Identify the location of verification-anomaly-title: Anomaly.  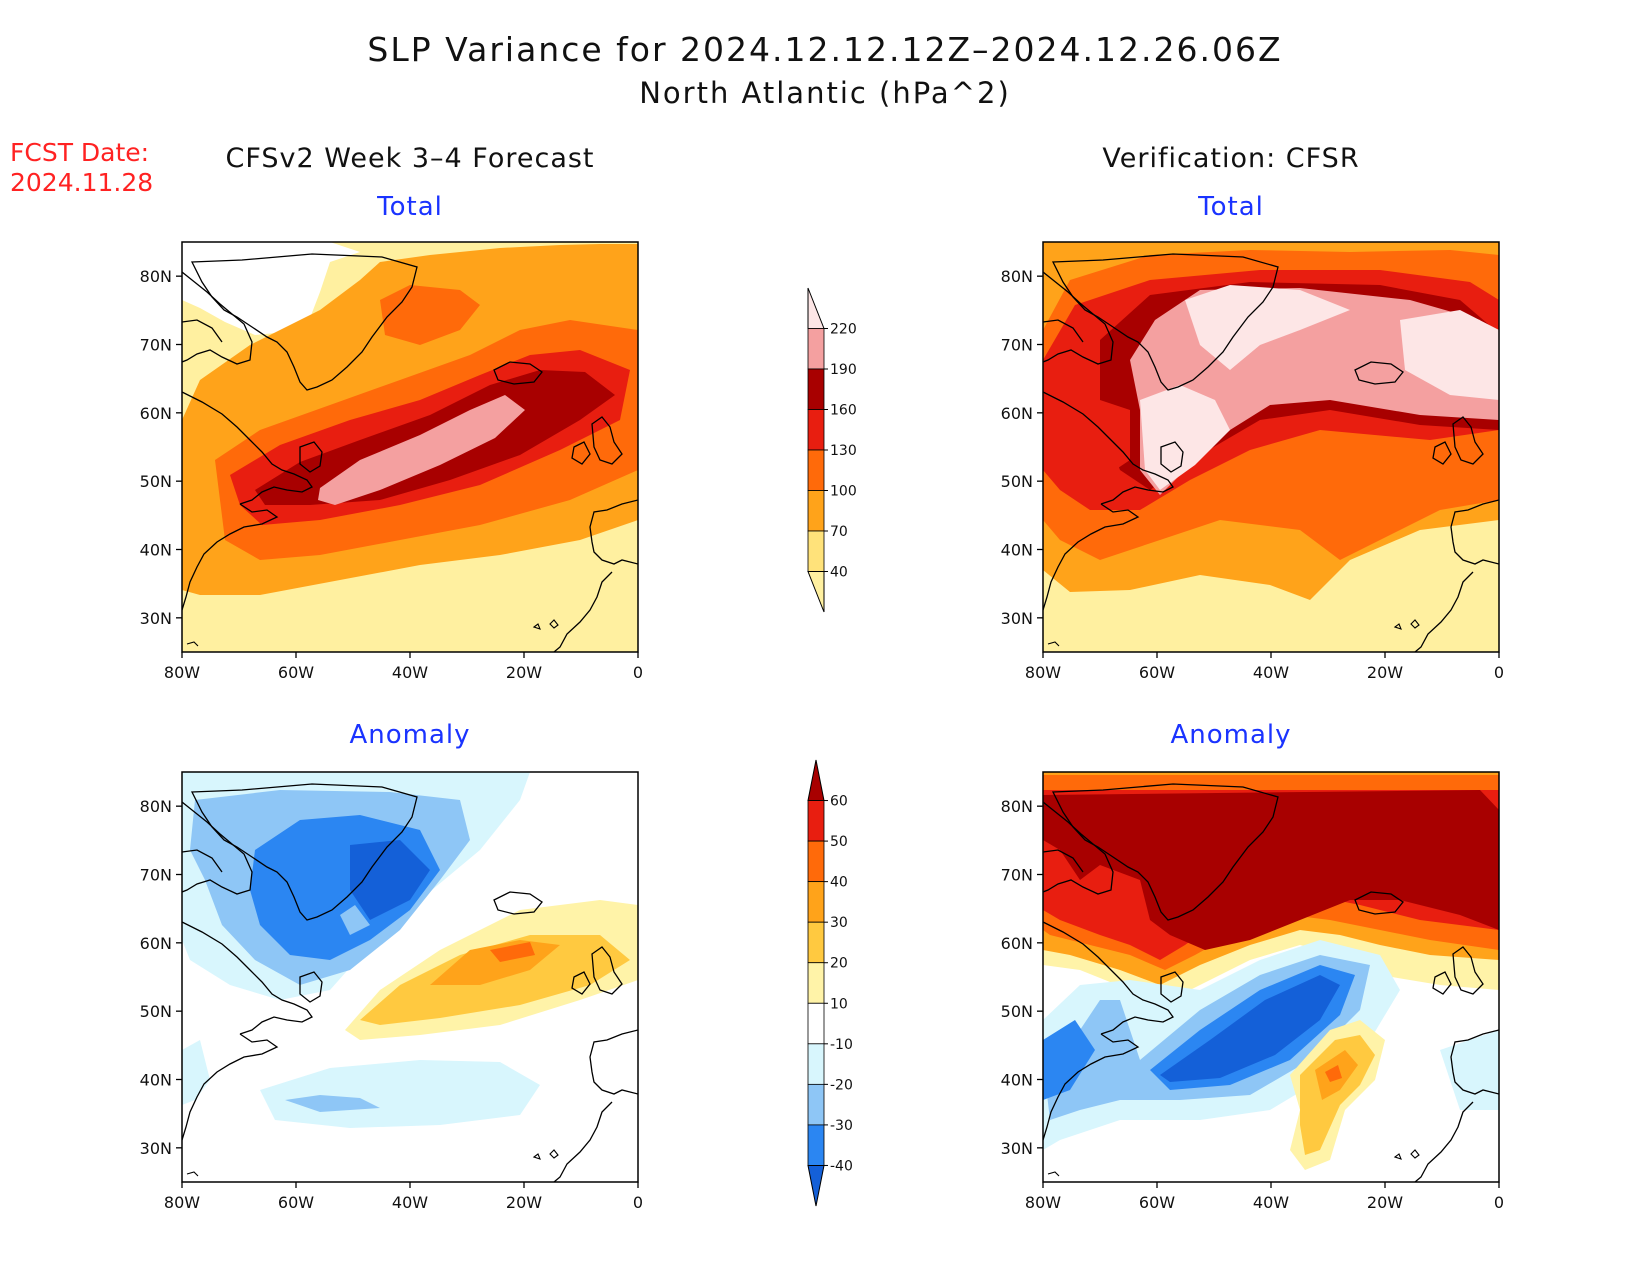
(1231, 735).